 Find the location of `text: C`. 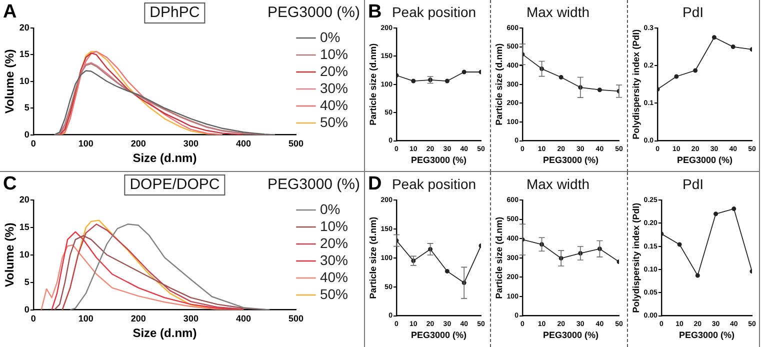

text: C is located at coordinates (10, 184).